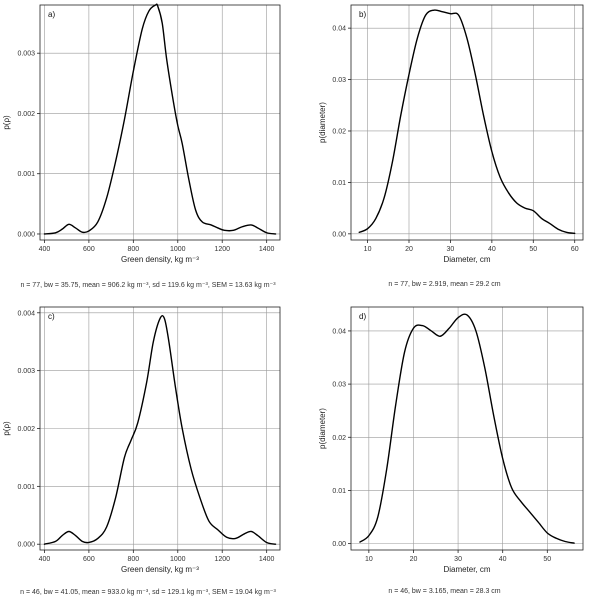  I want to click on x-tick-label: 60, so click(575, 249).